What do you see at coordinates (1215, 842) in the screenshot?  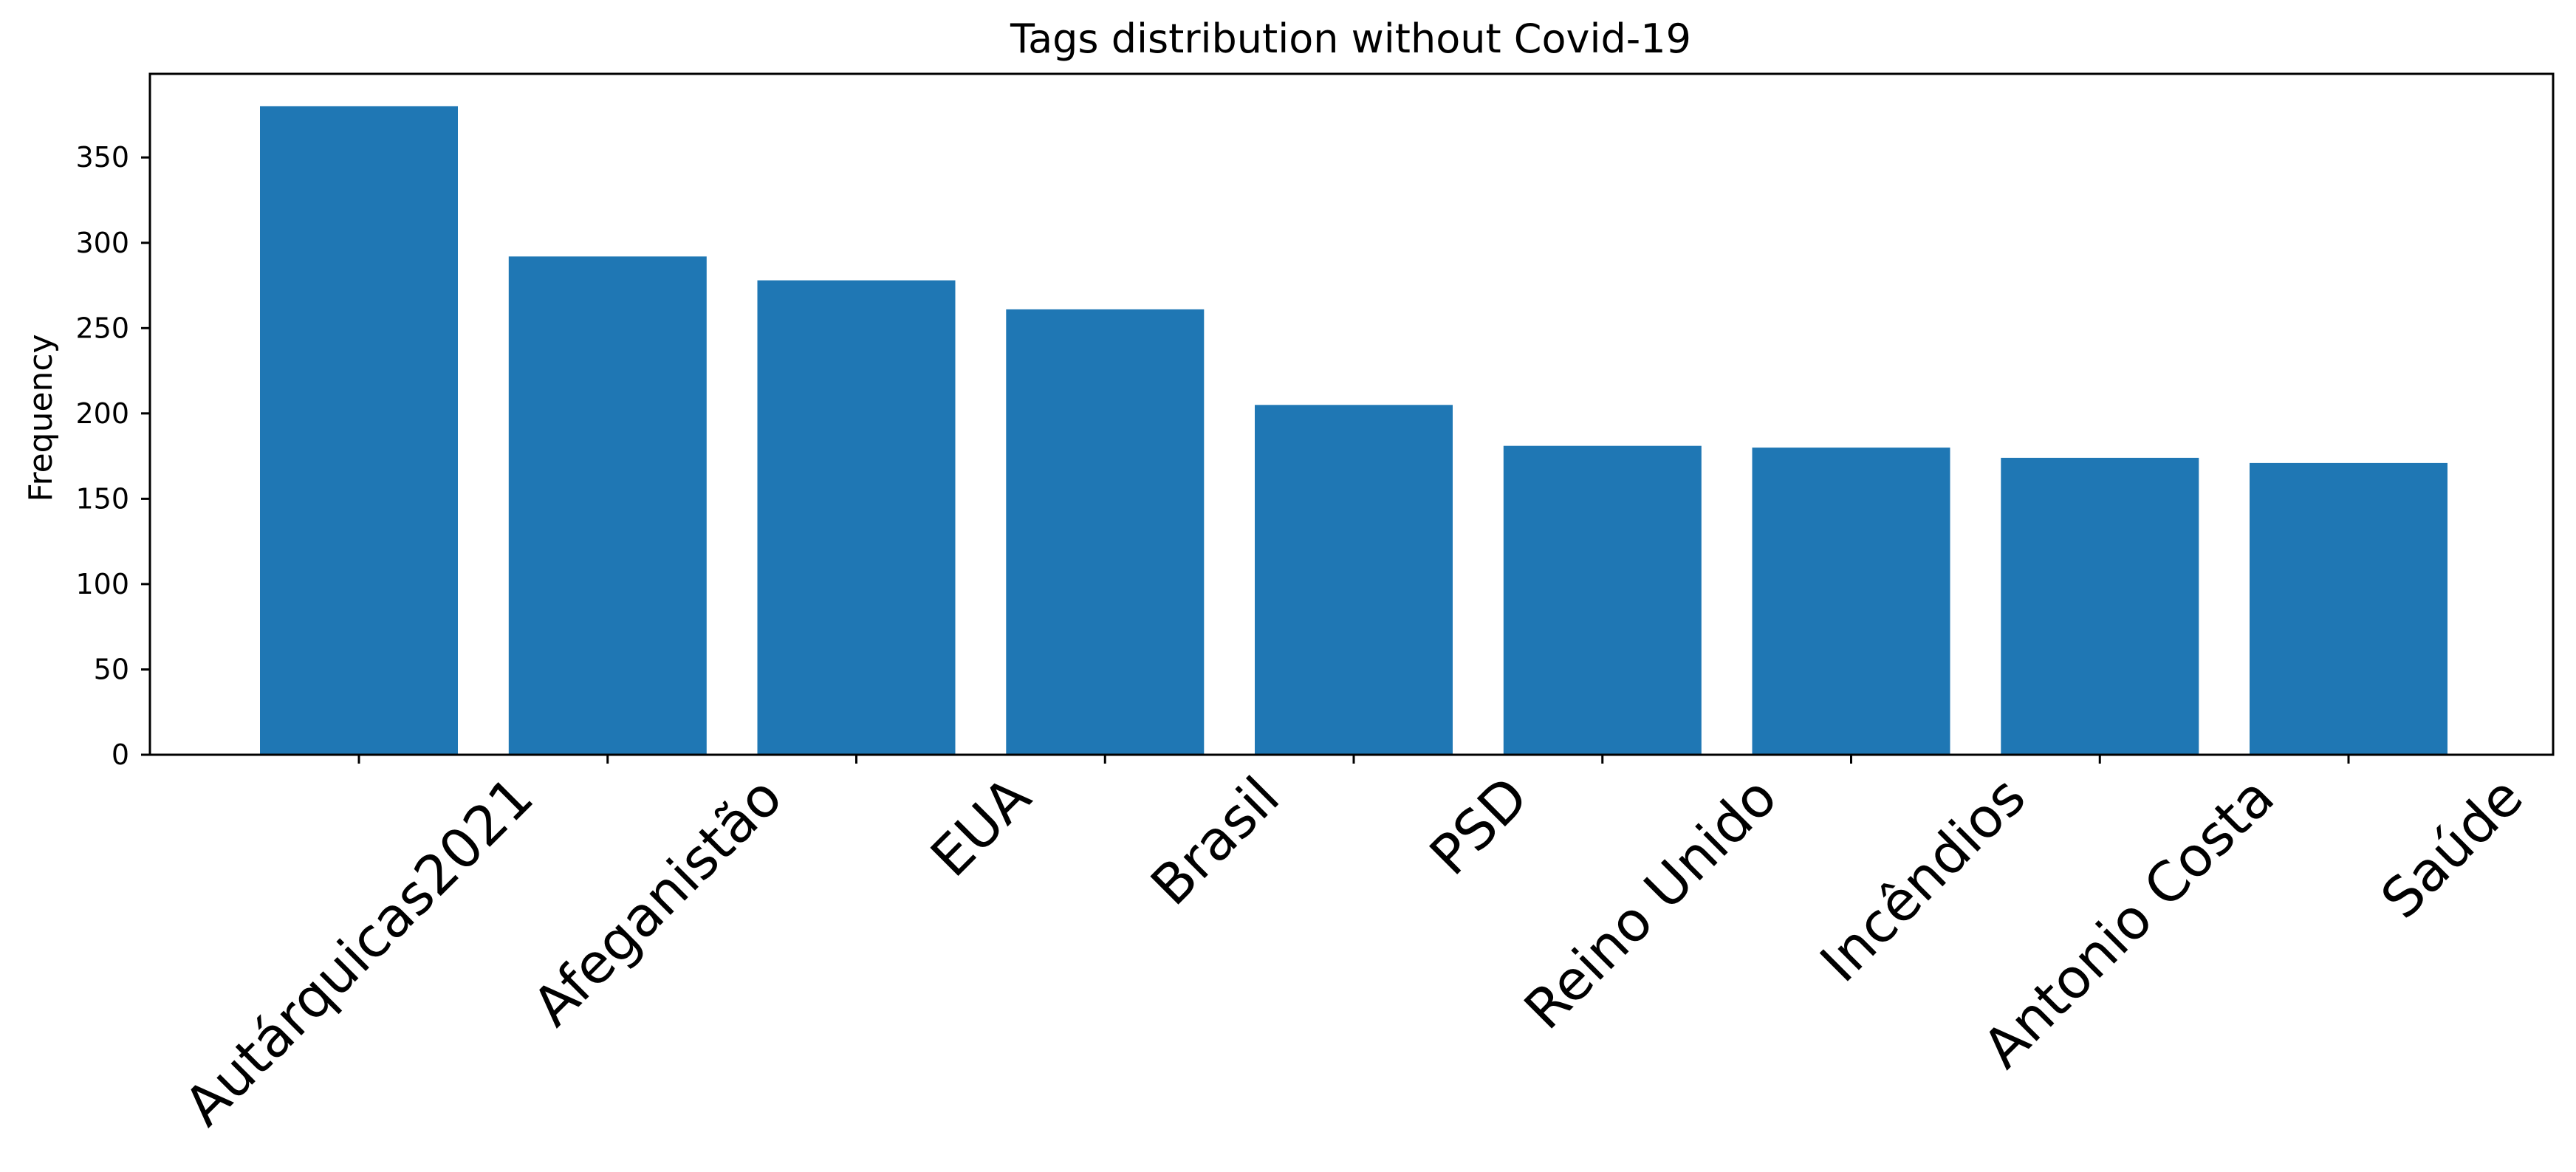 I see `x-tick-label: Brasil` at bounding box center [1215, 842].